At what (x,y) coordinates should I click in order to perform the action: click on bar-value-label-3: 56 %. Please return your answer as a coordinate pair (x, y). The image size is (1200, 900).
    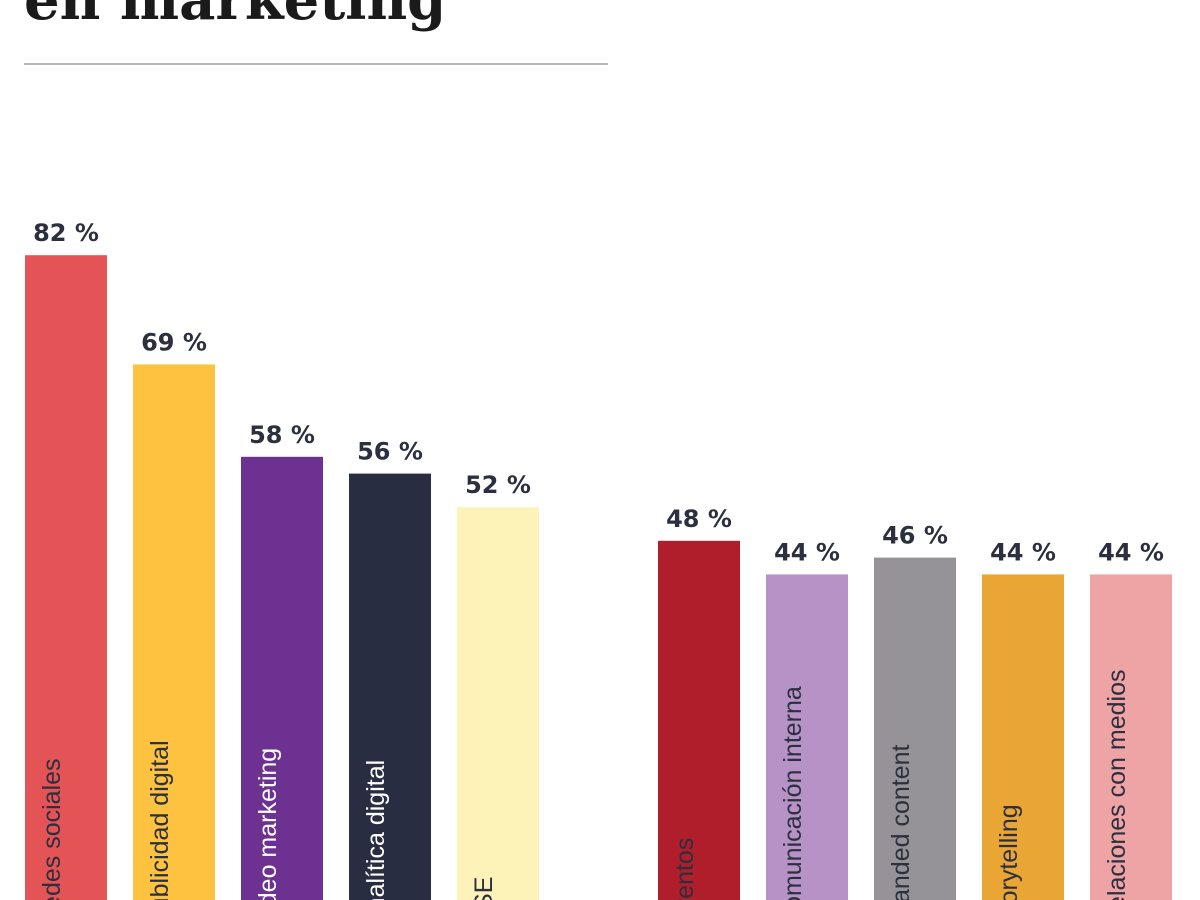
    Looking at the image, I should click on (390, 452).